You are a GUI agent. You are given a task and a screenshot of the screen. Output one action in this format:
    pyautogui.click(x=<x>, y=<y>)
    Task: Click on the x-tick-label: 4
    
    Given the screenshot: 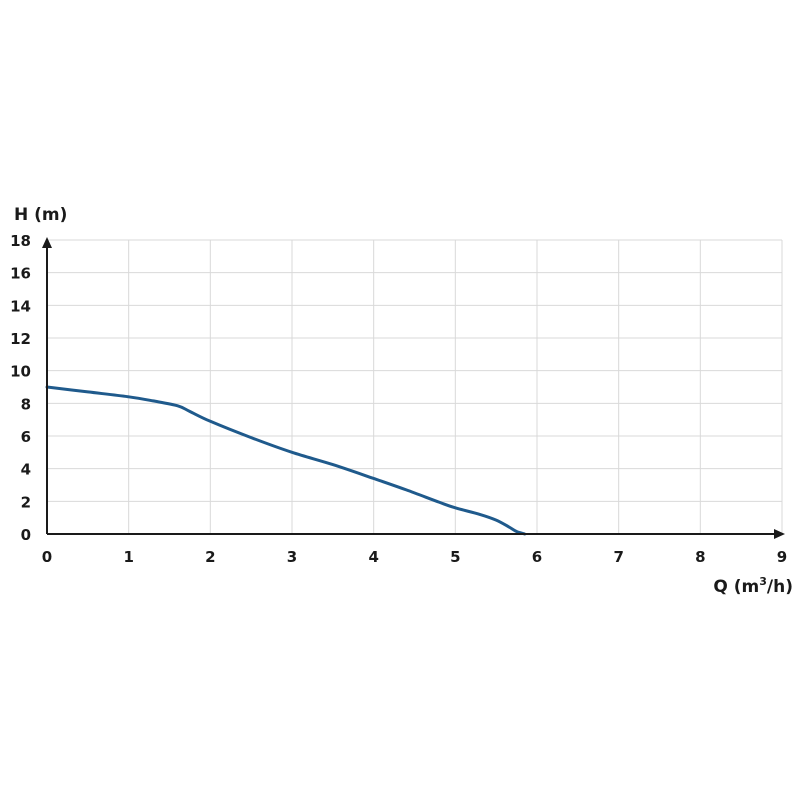 What is the action you would take?
    pyautogui.click(x=373, y=557)
    